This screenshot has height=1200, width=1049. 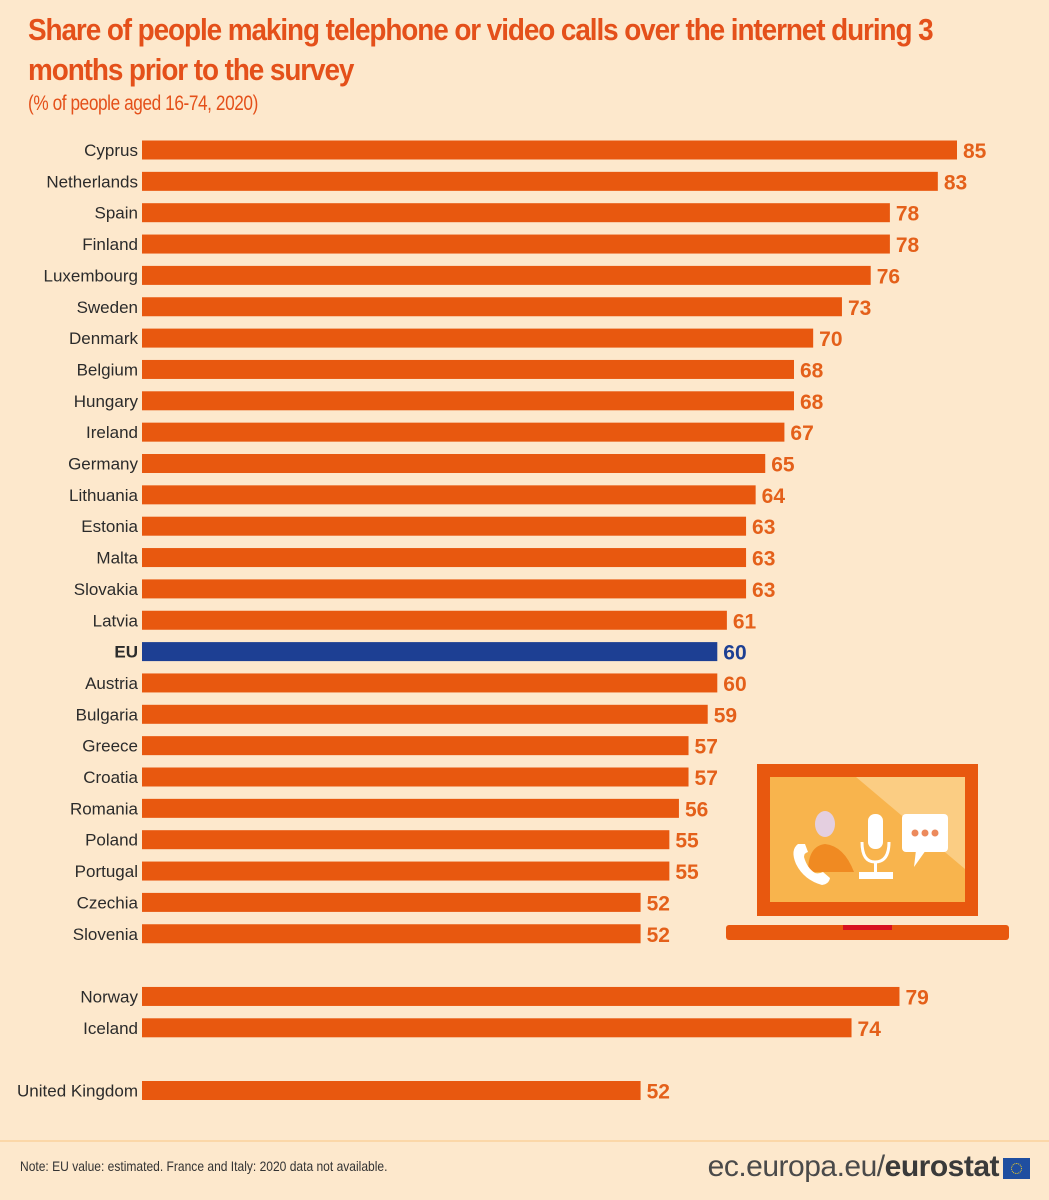 What do you see at coordinates (916, 997) in the screenshot?
I see `value-label-norway: 79` at bounding box center [916, 997].